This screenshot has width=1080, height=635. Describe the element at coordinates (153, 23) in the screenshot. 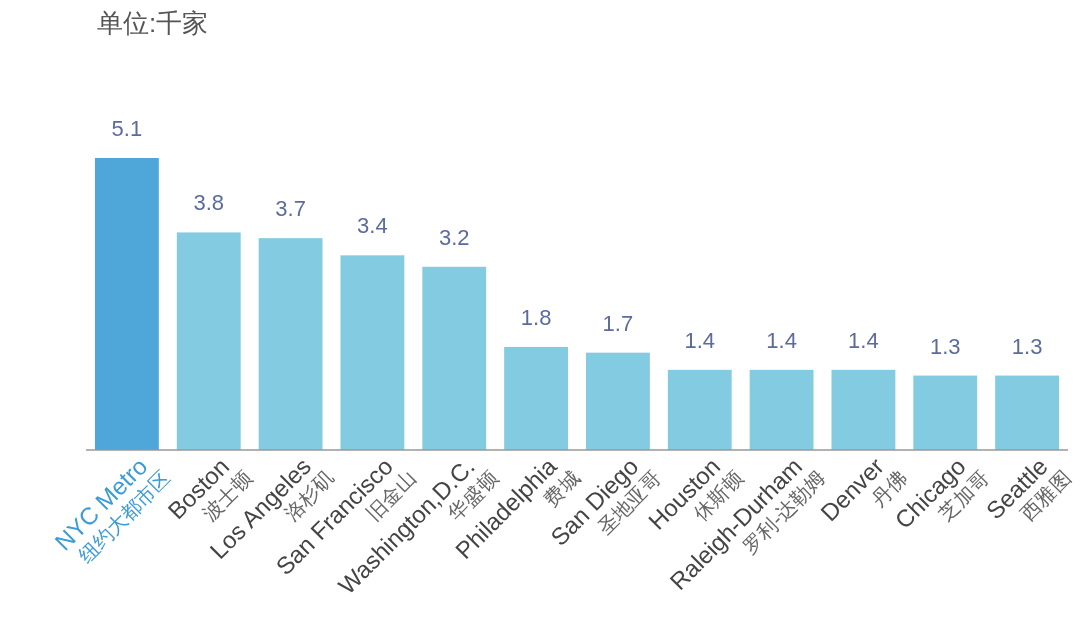

I see `title: 单位:千家` at that location.